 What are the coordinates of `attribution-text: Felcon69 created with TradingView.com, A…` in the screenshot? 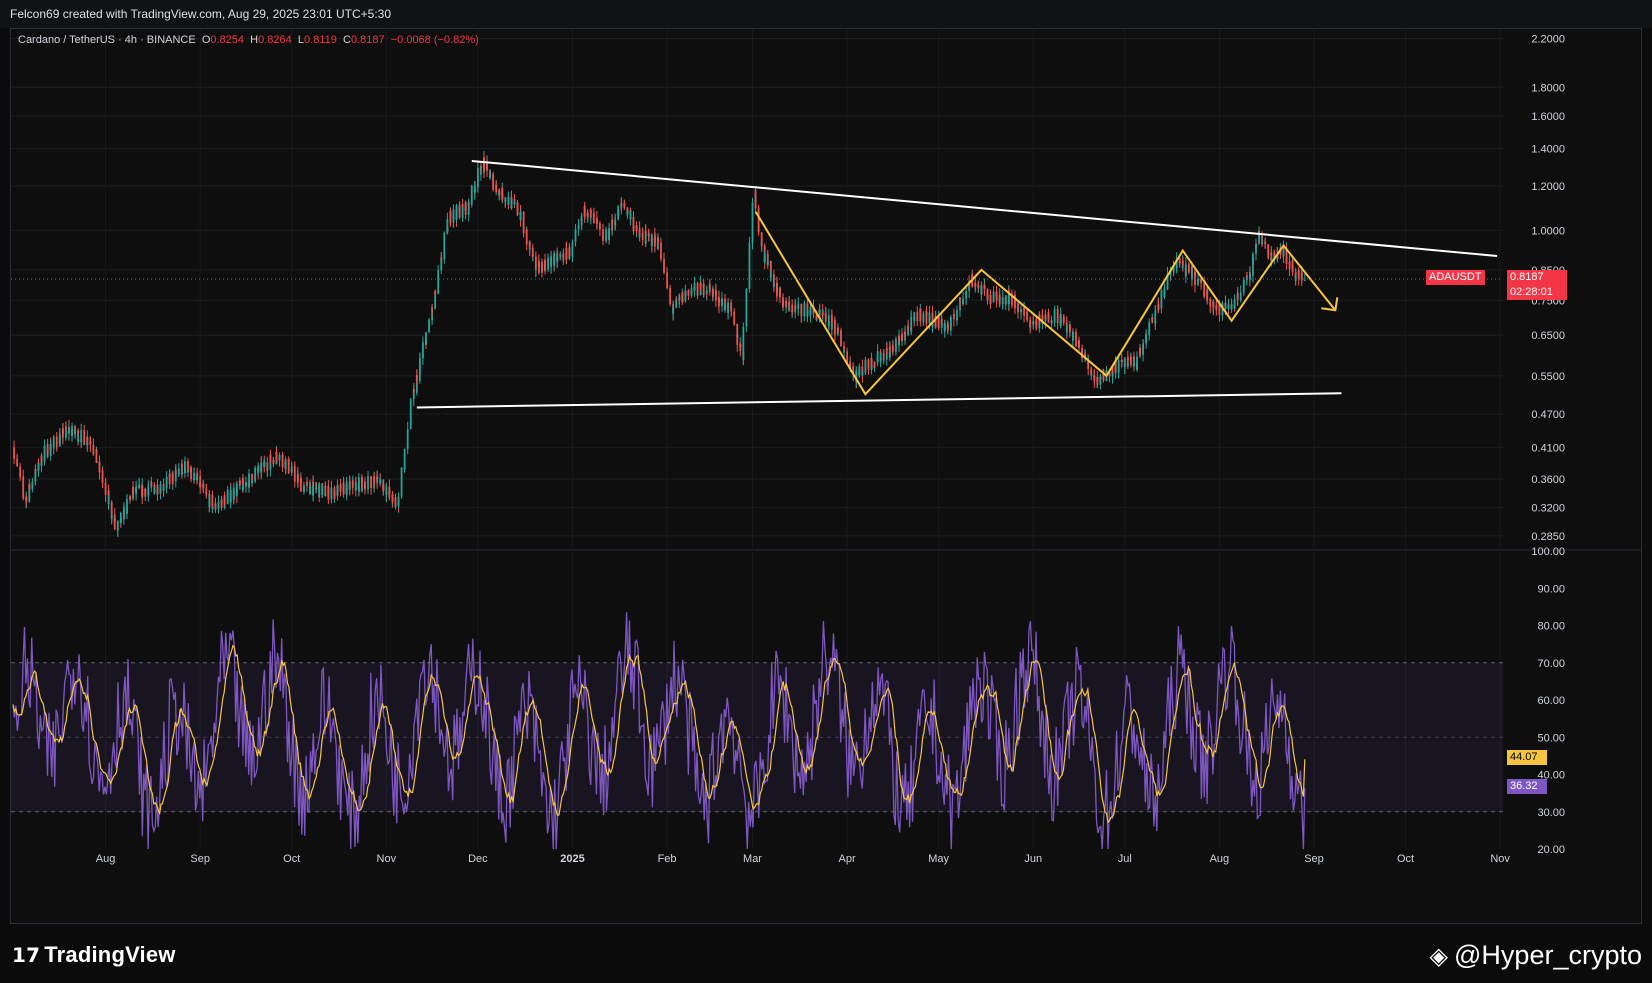 It's located at (201, 14).